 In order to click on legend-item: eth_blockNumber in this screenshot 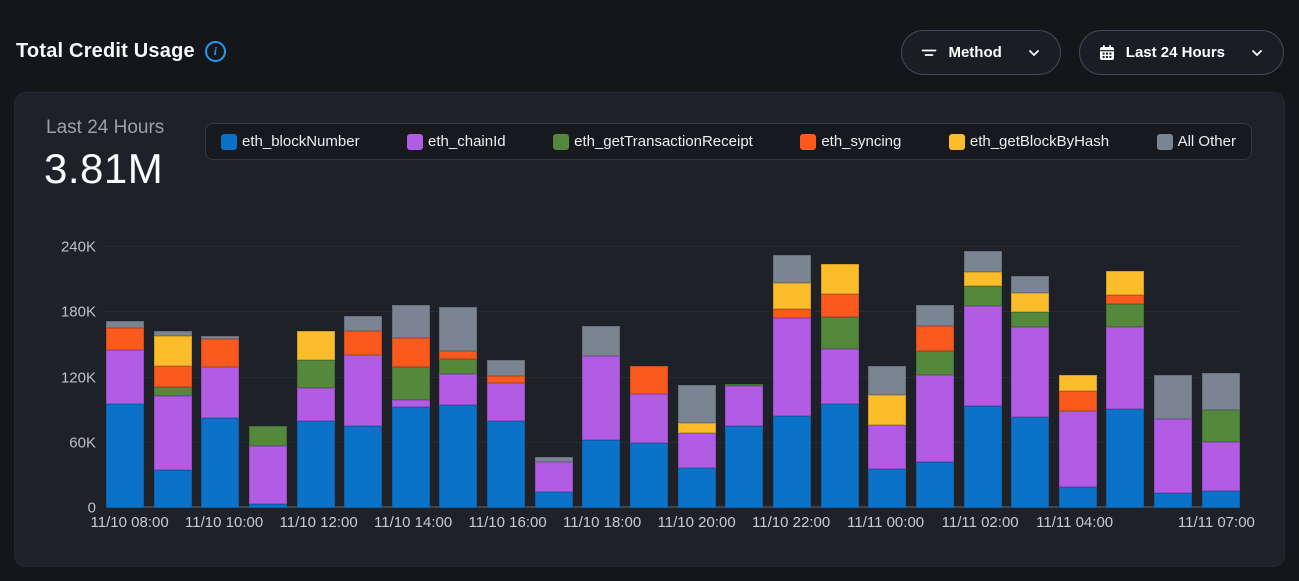, I will do `click(290, 141)`.